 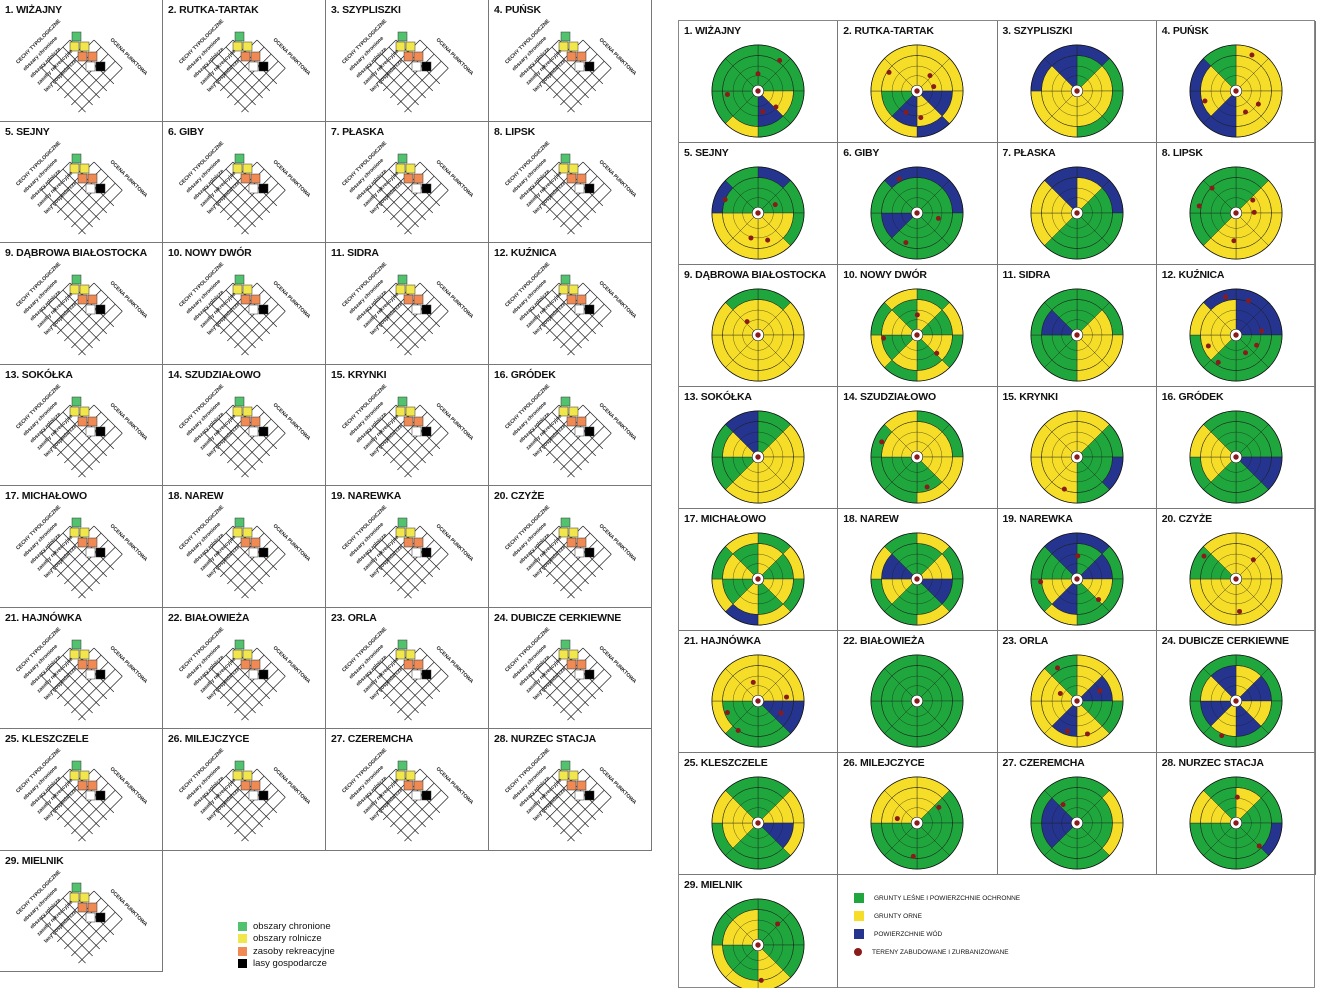 What do you see at coordinates (1029, 153) in the screenshot?
I see `municipality-title: 7. PŁASKA` at bounding box center [1029, 153].